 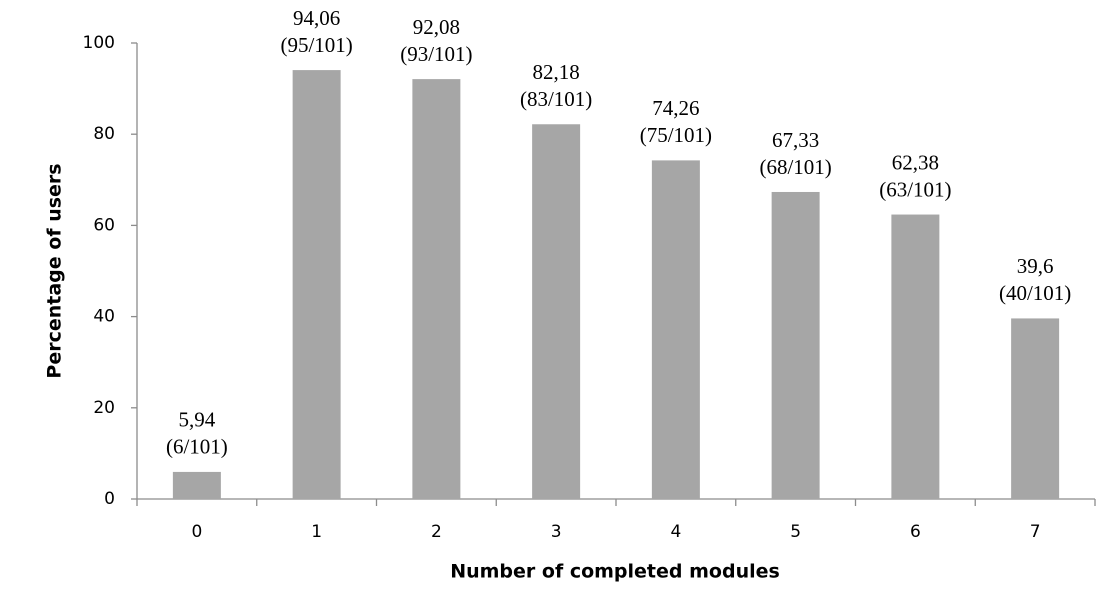 I want to click on y-tick-label: 100, so click(x=99, y=43).